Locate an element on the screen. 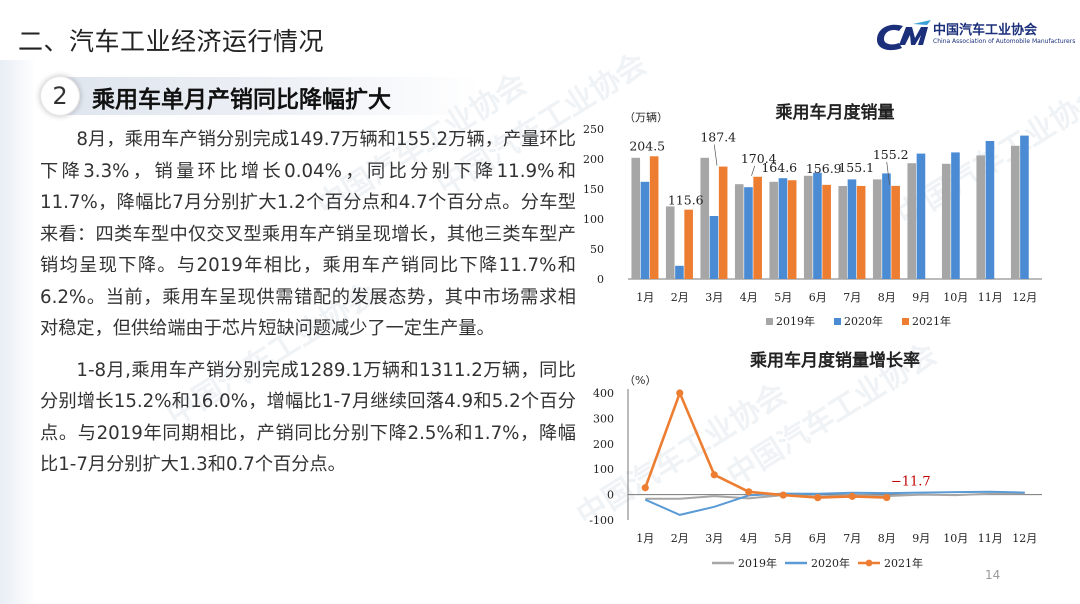 This screenshot has height=604, width=1080. line-y-tick-label: 0 is located at coordinates (610, 495).